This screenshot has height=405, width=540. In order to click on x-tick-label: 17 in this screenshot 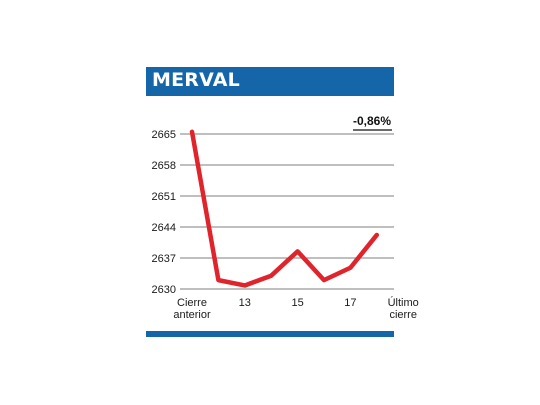, I will do `click(350, 303)`.